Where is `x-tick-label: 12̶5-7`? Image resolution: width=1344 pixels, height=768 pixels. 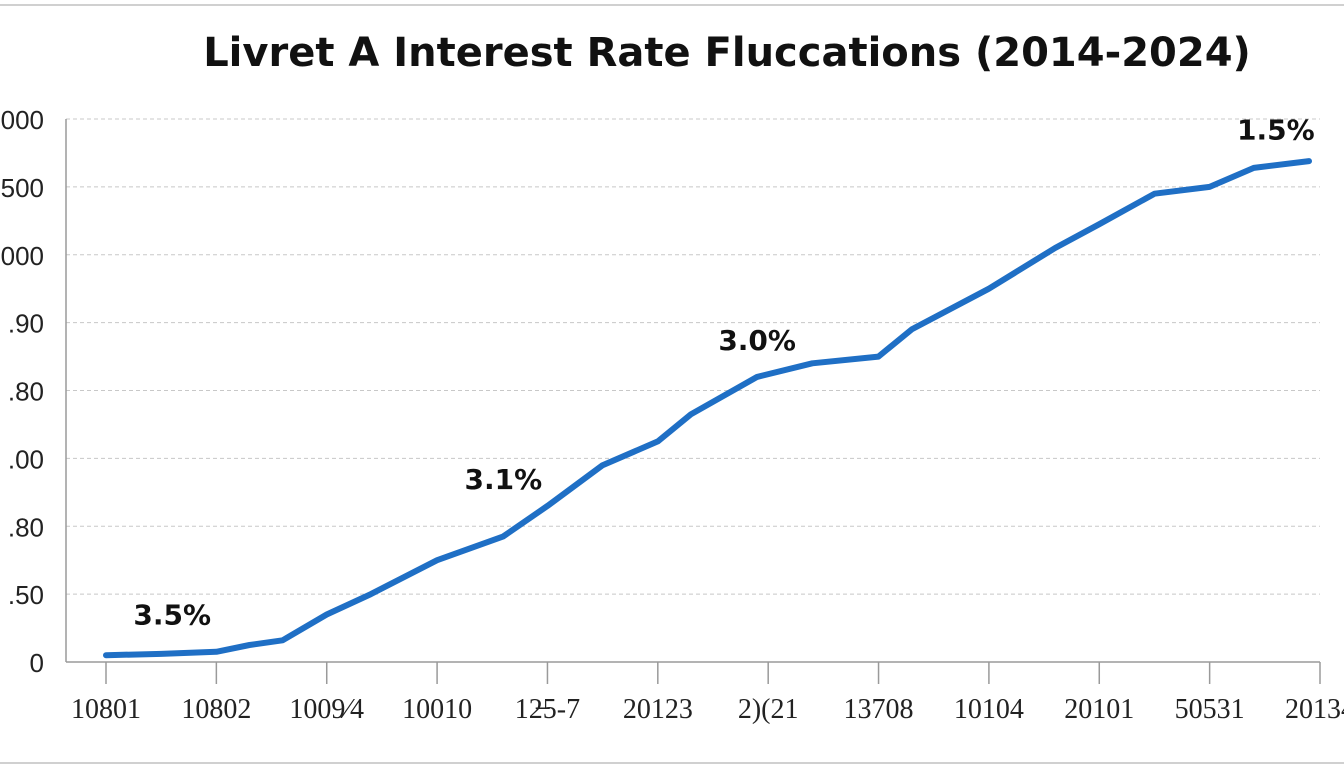 x-tick-label: 12̶5-7 is located at coordinates (547, 709).